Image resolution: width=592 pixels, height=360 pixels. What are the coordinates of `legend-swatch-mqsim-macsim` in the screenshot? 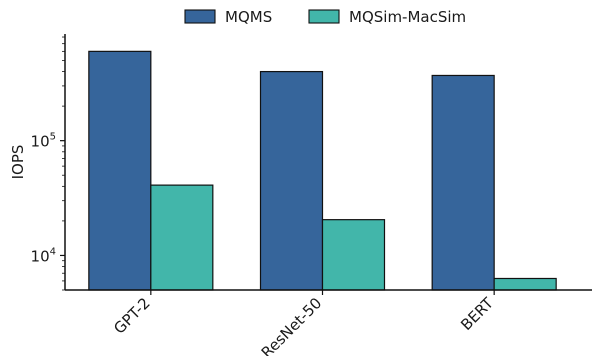 It's located at (324, 16).